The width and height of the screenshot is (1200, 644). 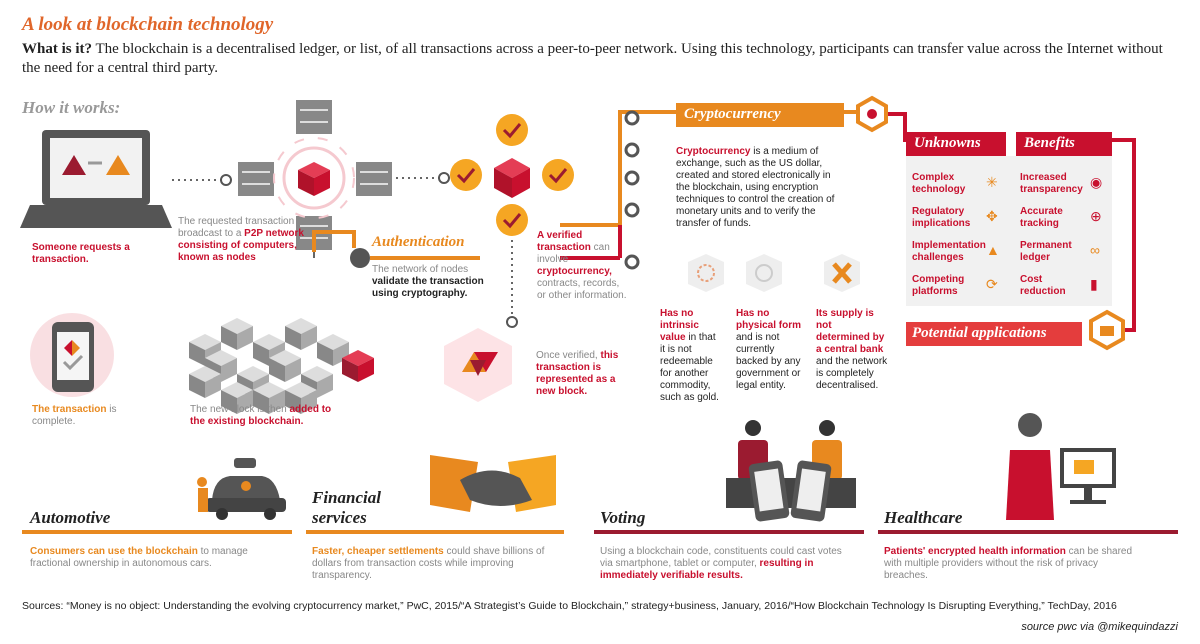 What do you see at coordinates (713, 151) in the screenshot?
I see `crypto-term: Cryptocurrency` at bounding box center [713, 151].